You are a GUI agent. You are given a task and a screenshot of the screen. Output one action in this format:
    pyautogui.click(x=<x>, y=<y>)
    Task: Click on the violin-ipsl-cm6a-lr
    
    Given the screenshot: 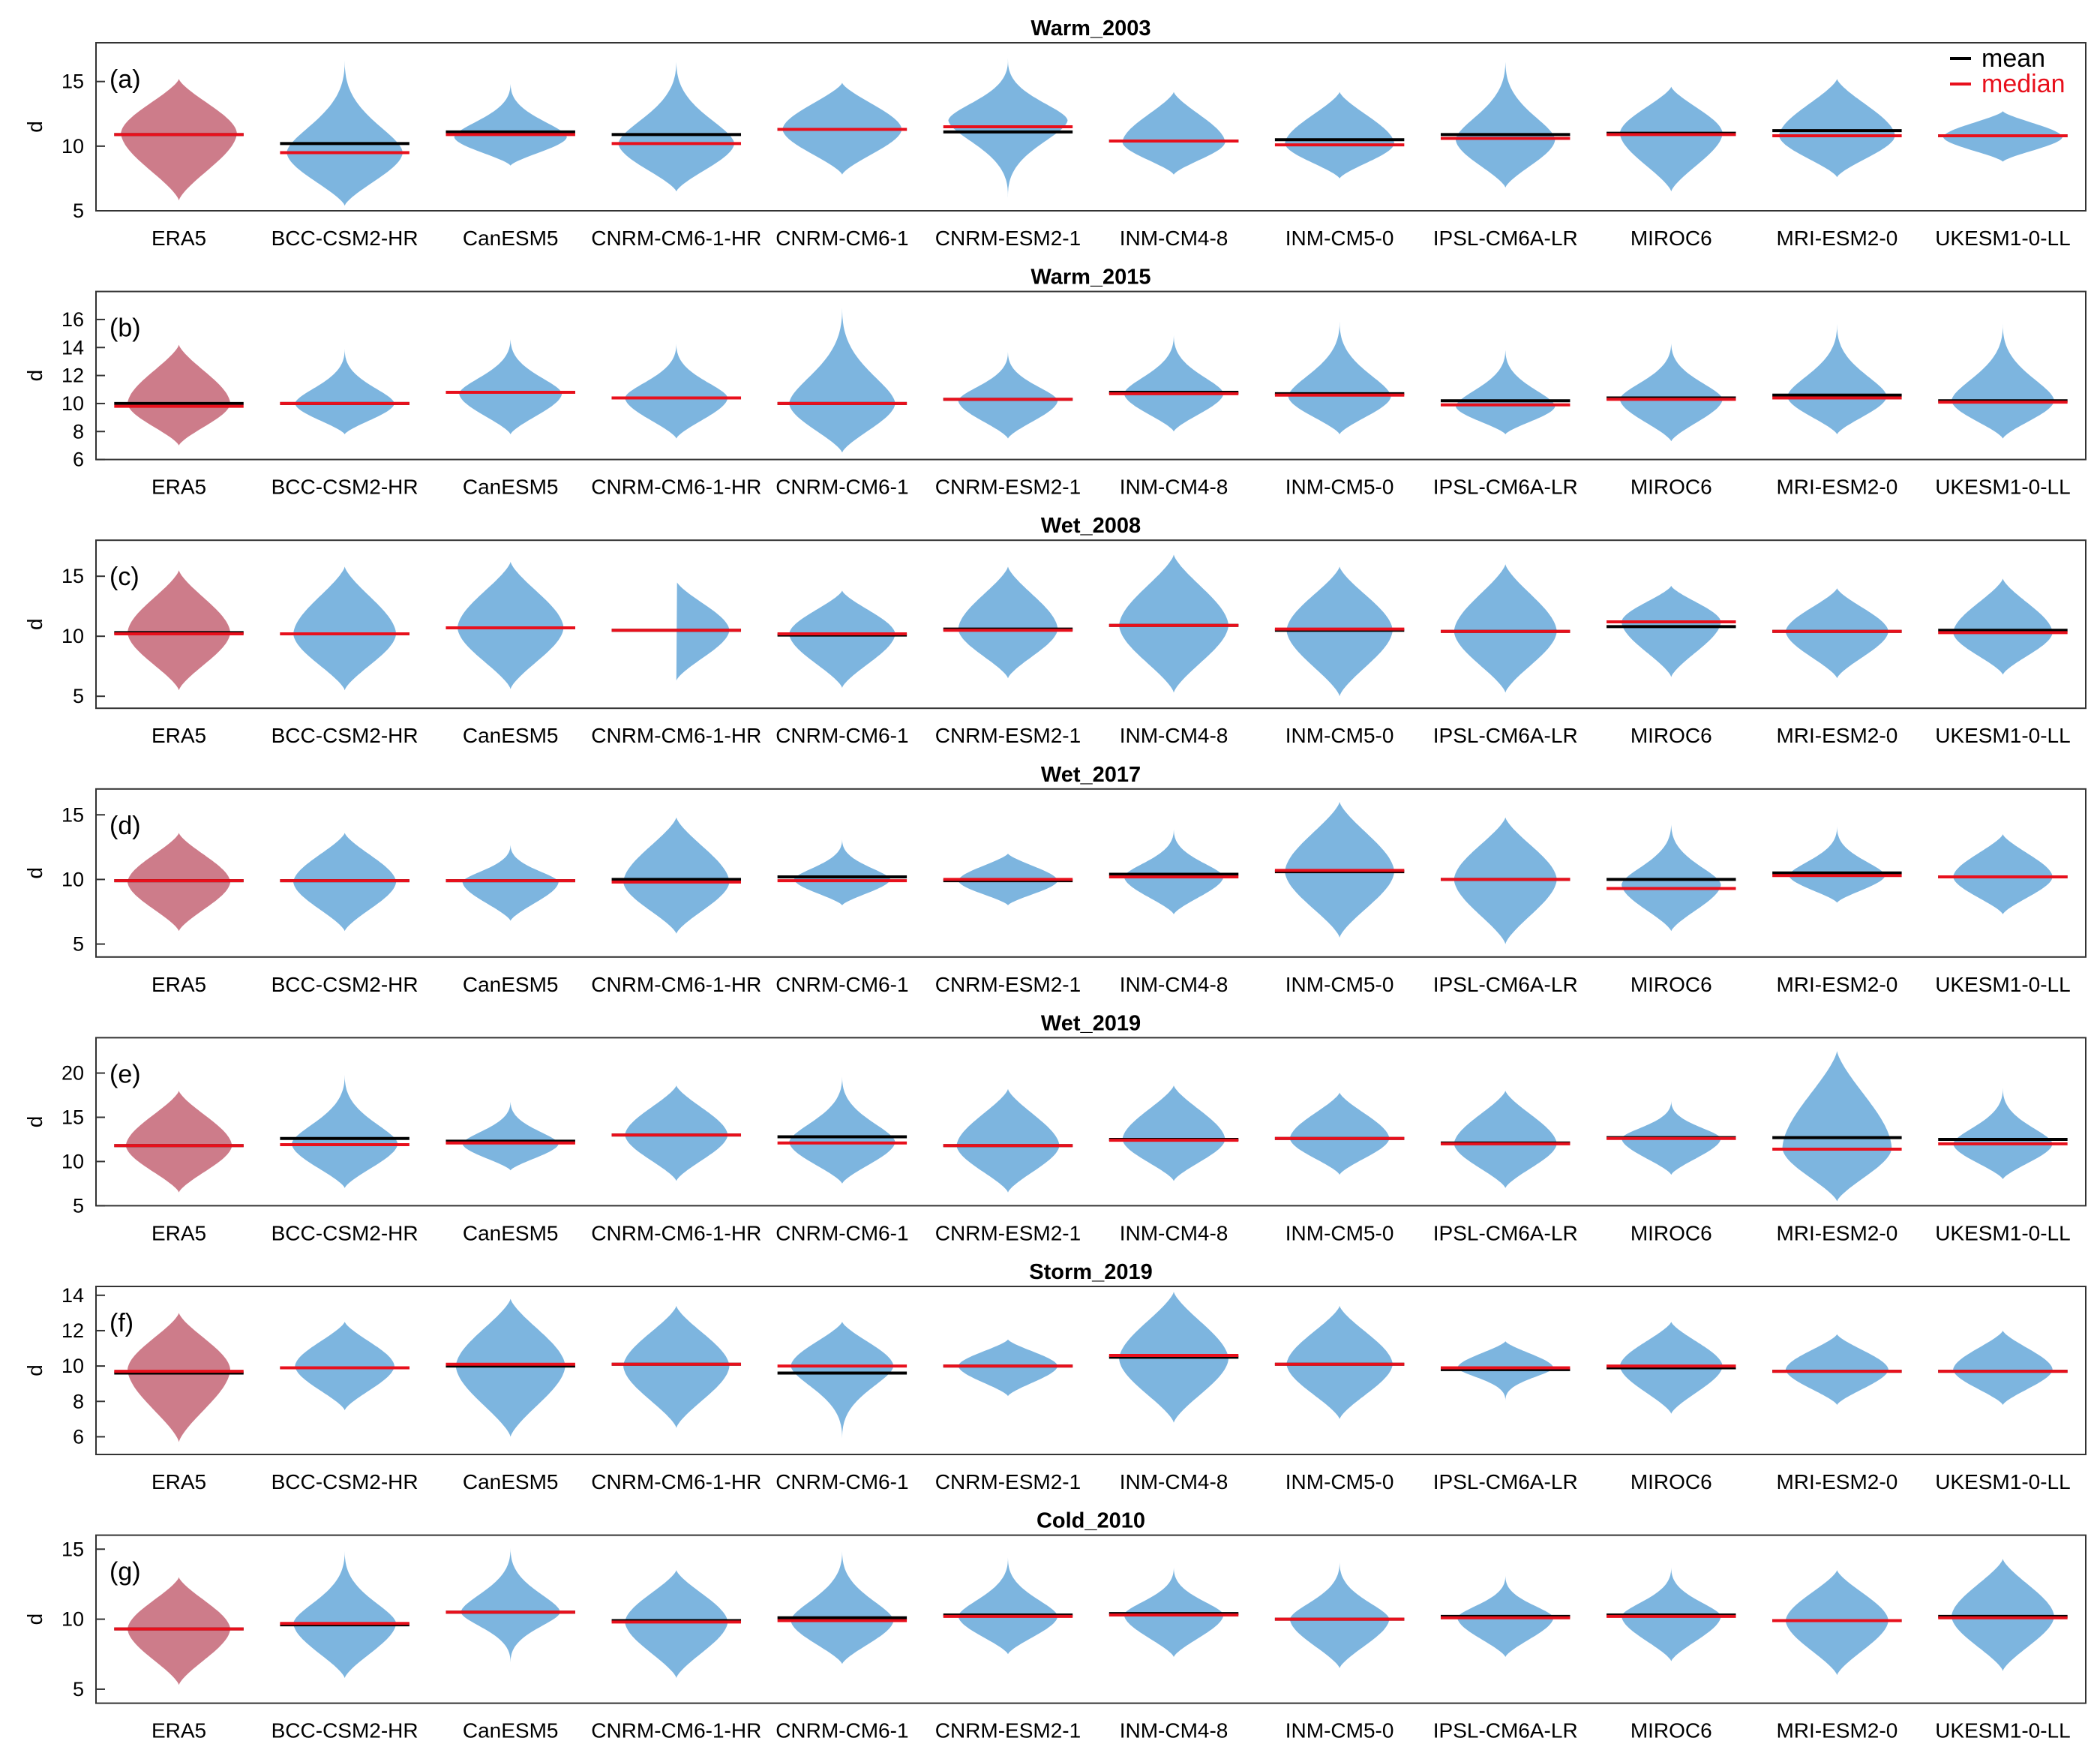 What is the action you would take?
    pyautogui.click(x=1506, y=390)
    